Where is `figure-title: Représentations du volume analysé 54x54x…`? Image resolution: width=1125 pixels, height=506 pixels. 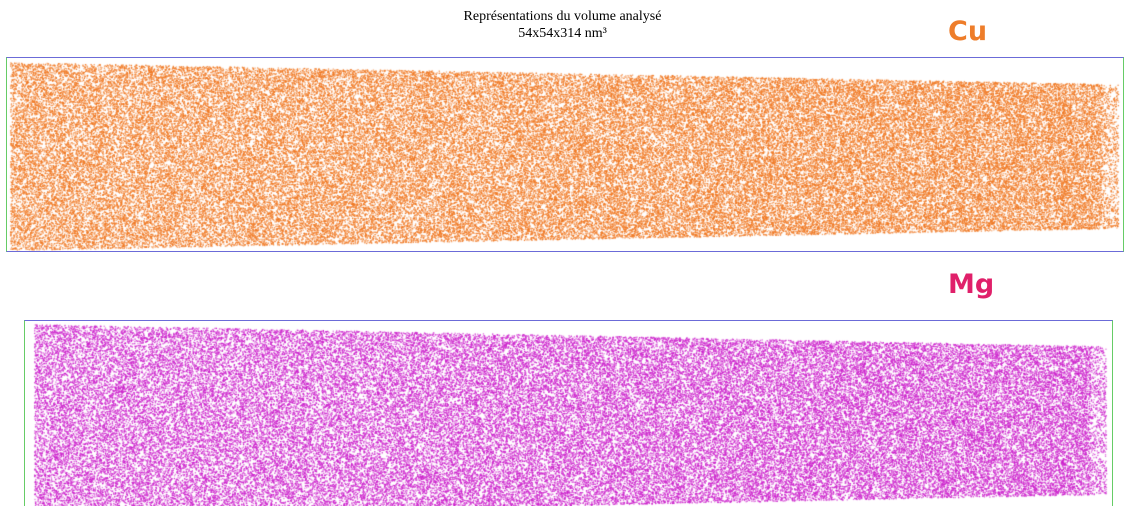
figure-title: Représentations du volume analysé 54x54x… is located at coordinates (562, 25).